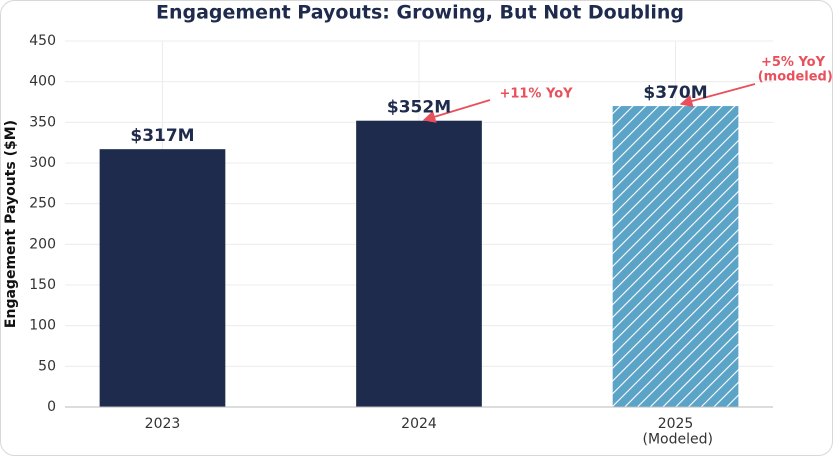  What do you see at coordinates (42, 163) in the screenshot?
I see `y-tick-label: 300` at bounding box center [42, 163].